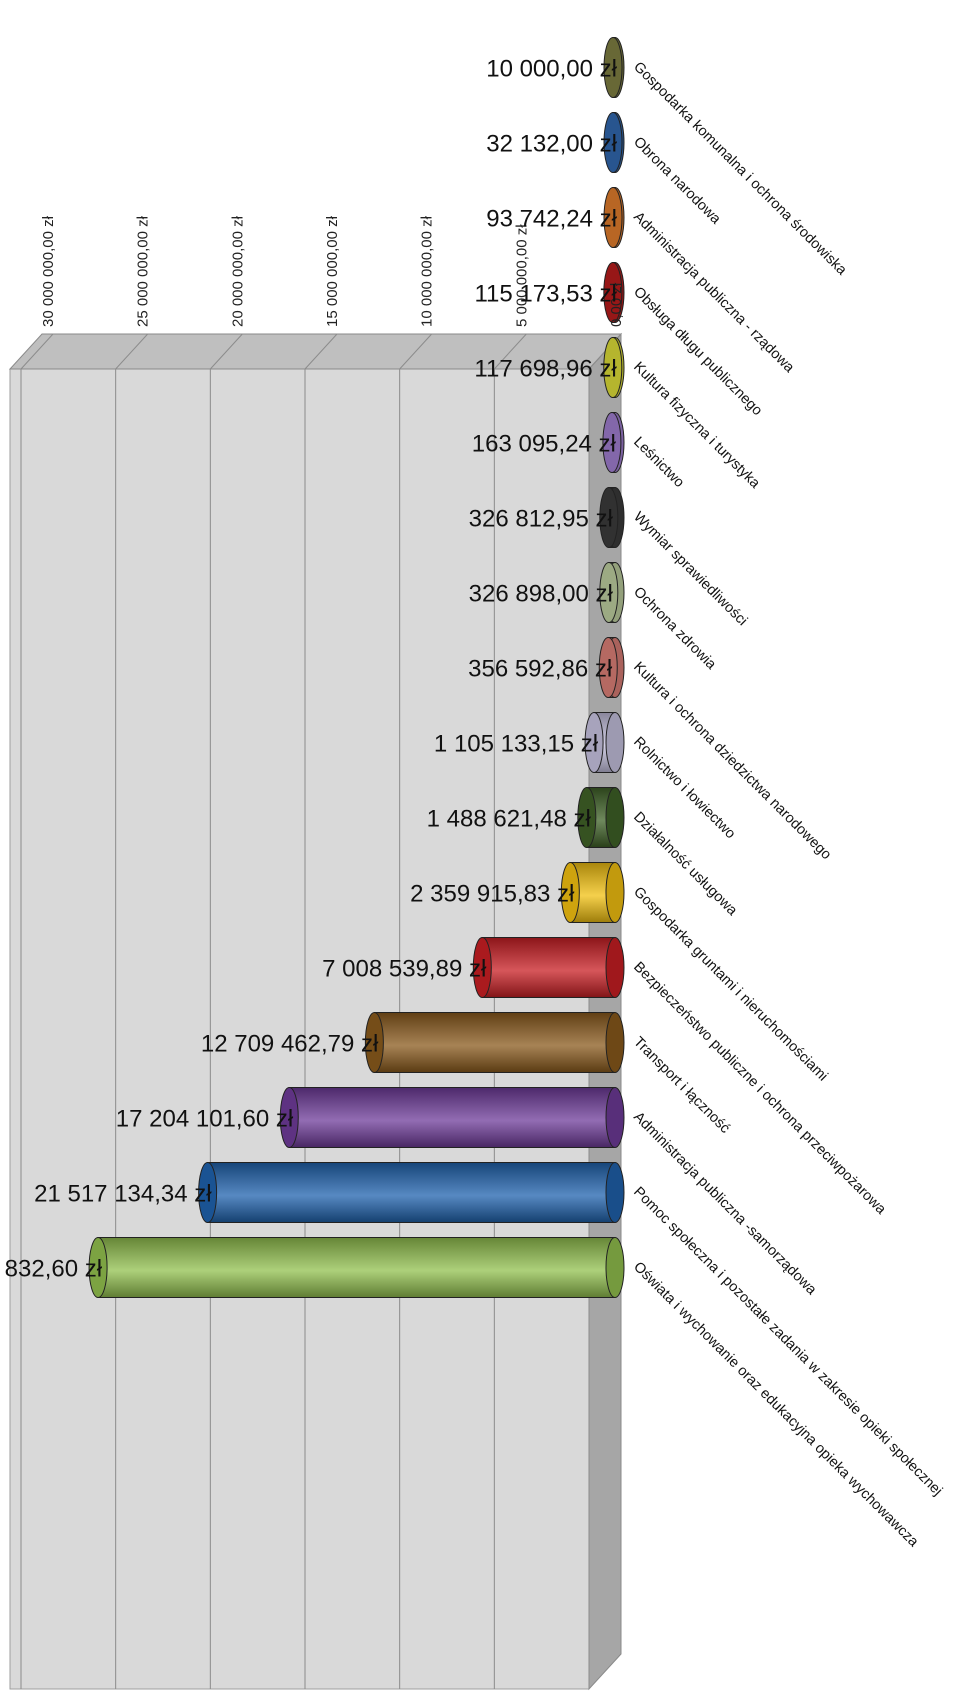  I want to click on axis-tick-label: 10 000 000,00 zł, so click(427, 271).